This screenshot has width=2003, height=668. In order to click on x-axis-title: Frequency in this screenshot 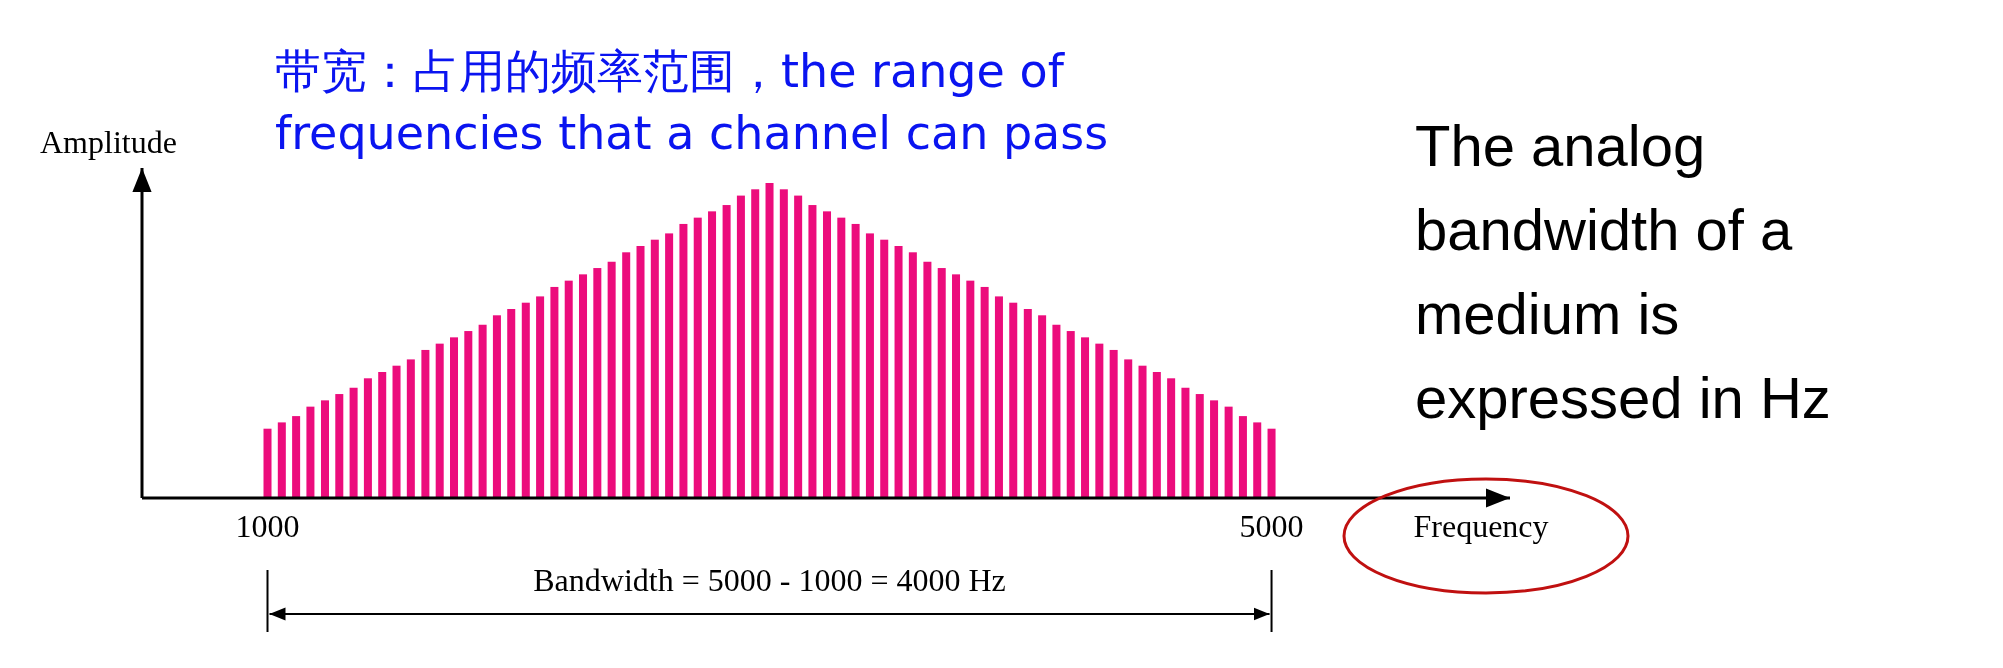, I will do `click(1481, 526)`.